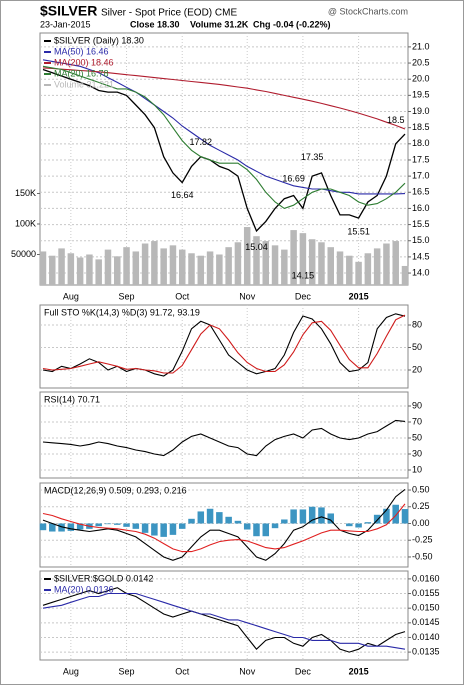  What do you see at coordinates (25, 193) in the screenshot?
I see `y2-tick-label: 150K` at bounding box center [25, 193].